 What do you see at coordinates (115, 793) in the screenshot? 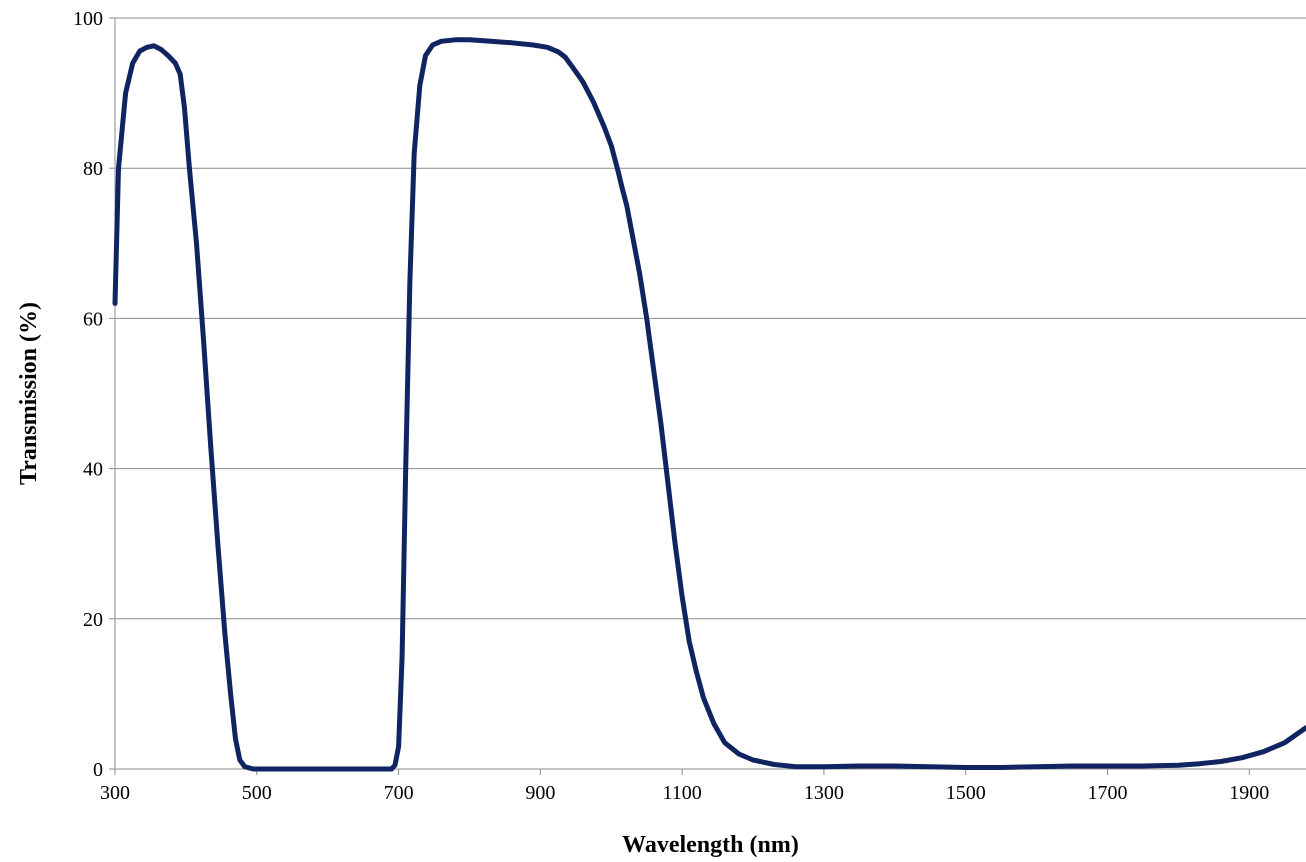
I see `x-tick-label-300: 300` at bounding box center [115, 793].